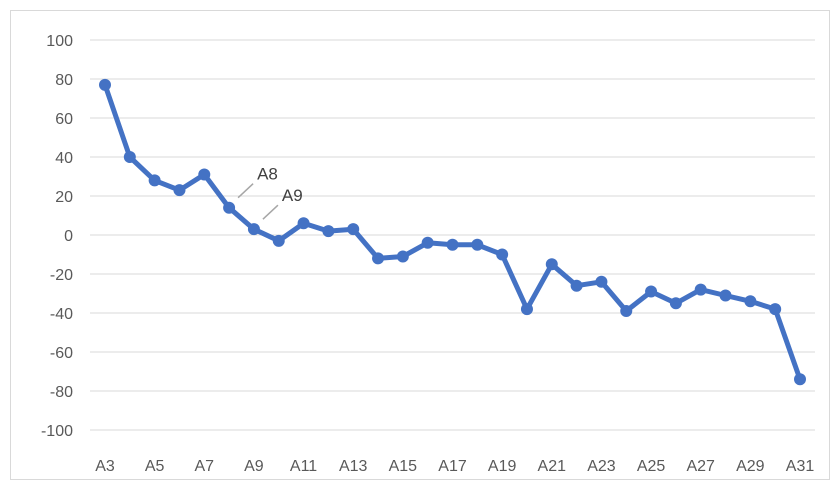 This screenshot has width=832, height=483. Describe the element at coordinates (61, 353) in the screenshot. I see `y-tick-label: -60` at that location.